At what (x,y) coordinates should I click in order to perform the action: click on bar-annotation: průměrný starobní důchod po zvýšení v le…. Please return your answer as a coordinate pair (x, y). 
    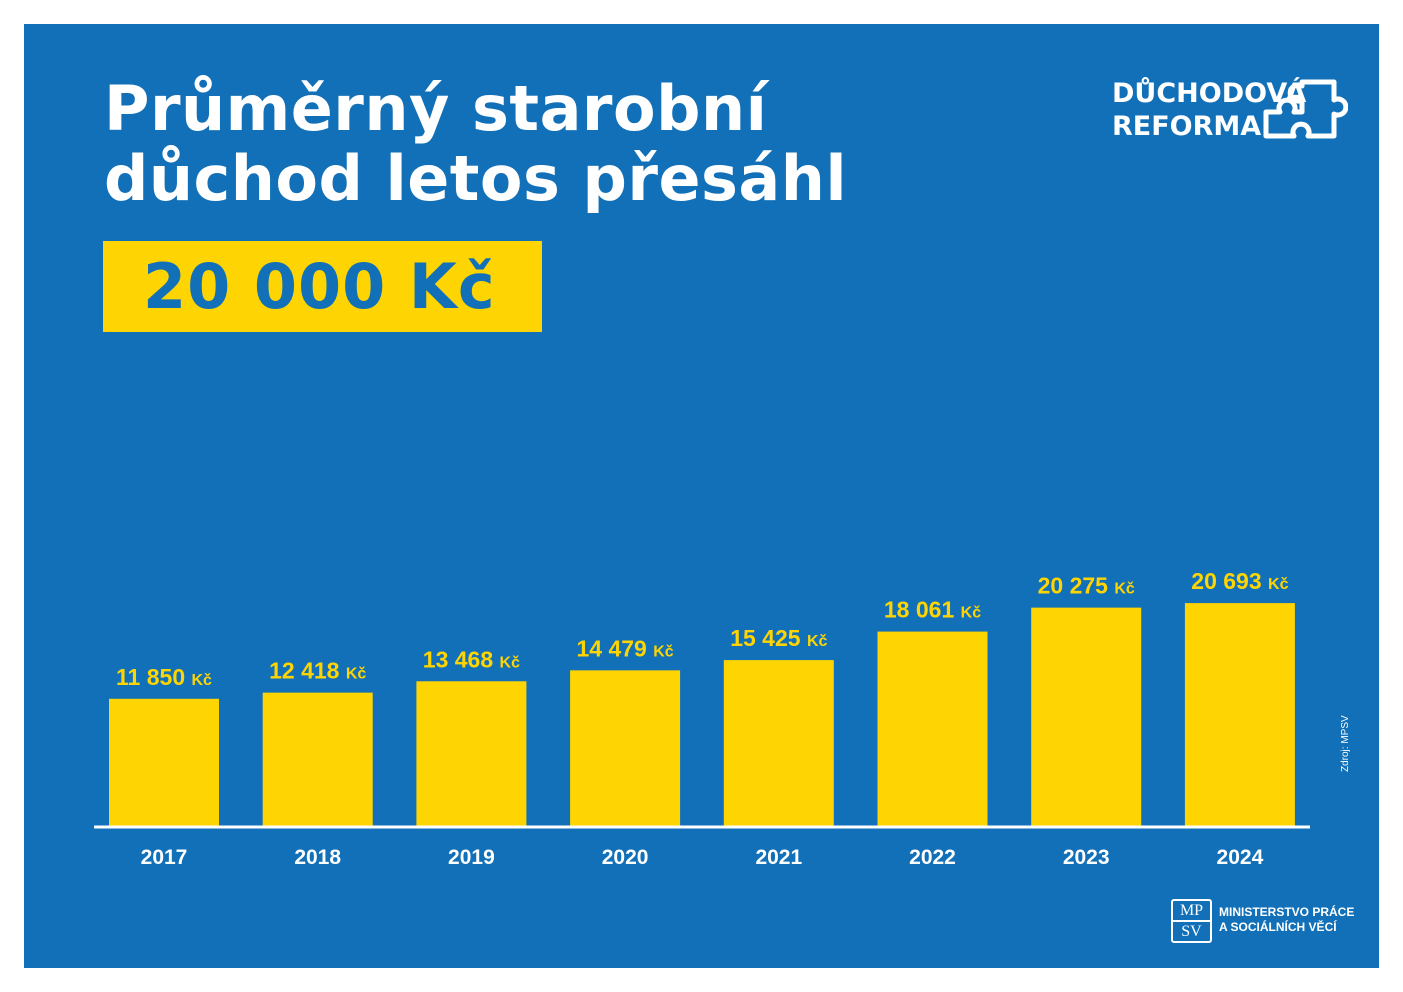
    Looking at the image, I should click on (1239, 423).